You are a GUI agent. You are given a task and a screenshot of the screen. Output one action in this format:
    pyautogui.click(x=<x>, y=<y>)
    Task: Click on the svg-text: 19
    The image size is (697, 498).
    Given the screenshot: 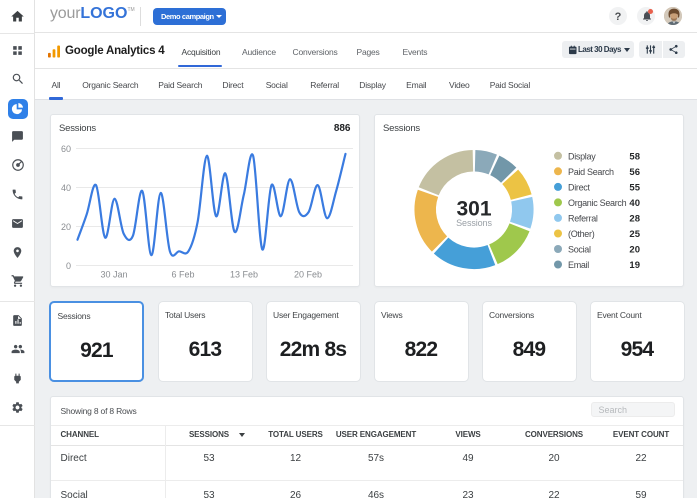 What is the action you would take?
    pyautogui.click(x=634, y=265)
    